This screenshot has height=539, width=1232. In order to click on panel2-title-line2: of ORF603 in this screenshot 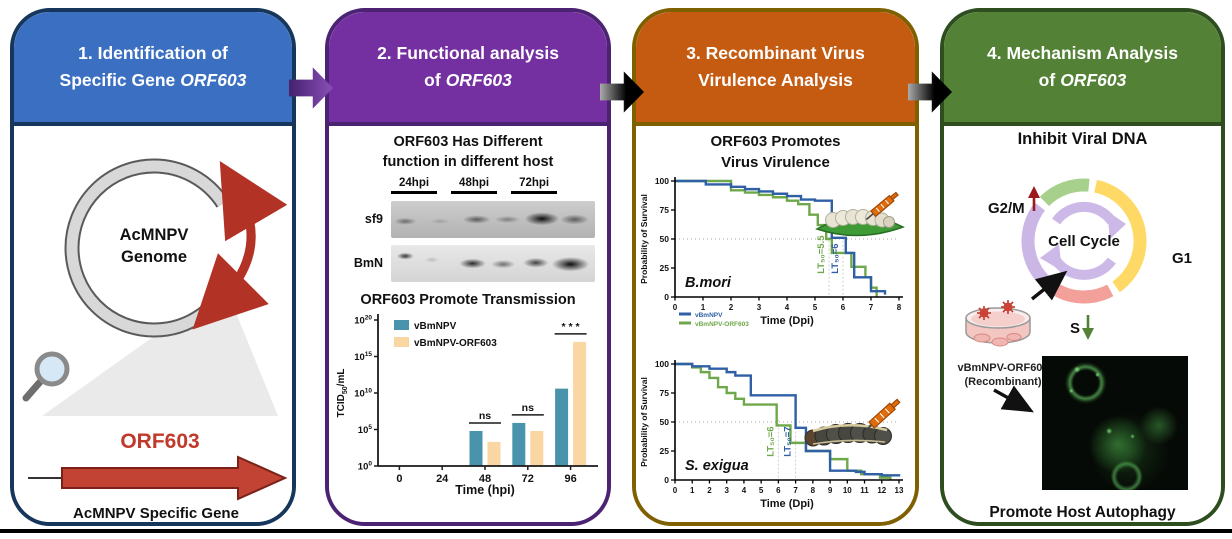, I will do `click(468, 80)`.